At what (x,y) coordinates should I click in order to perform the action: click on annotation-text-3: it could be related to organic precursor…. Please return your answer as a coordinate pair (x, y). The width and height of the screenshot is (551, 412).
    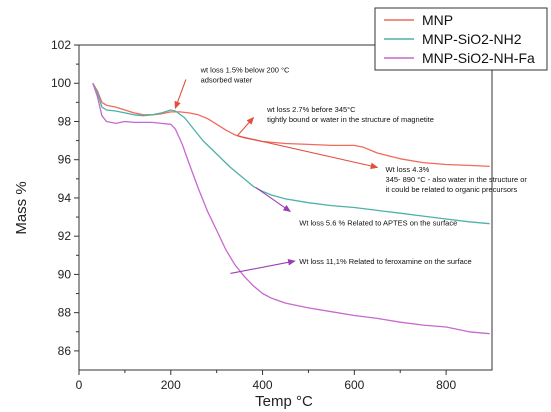
    Looking at the image, I should click on (452, 189).